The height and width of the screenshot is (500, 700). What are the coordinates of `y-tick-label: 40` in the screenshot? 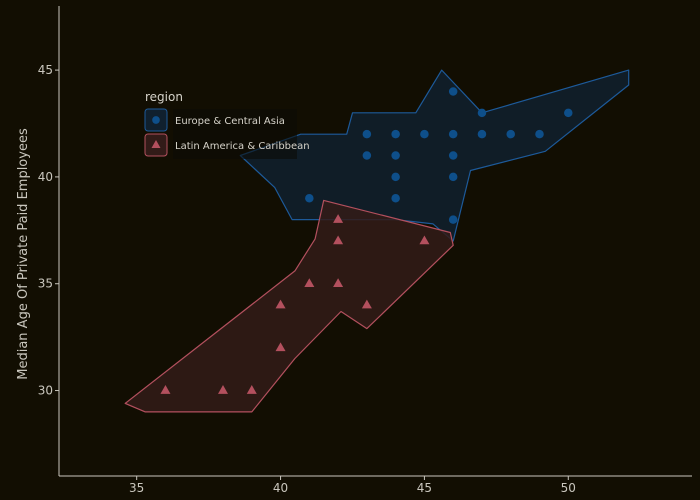 It's located at (45, 177).